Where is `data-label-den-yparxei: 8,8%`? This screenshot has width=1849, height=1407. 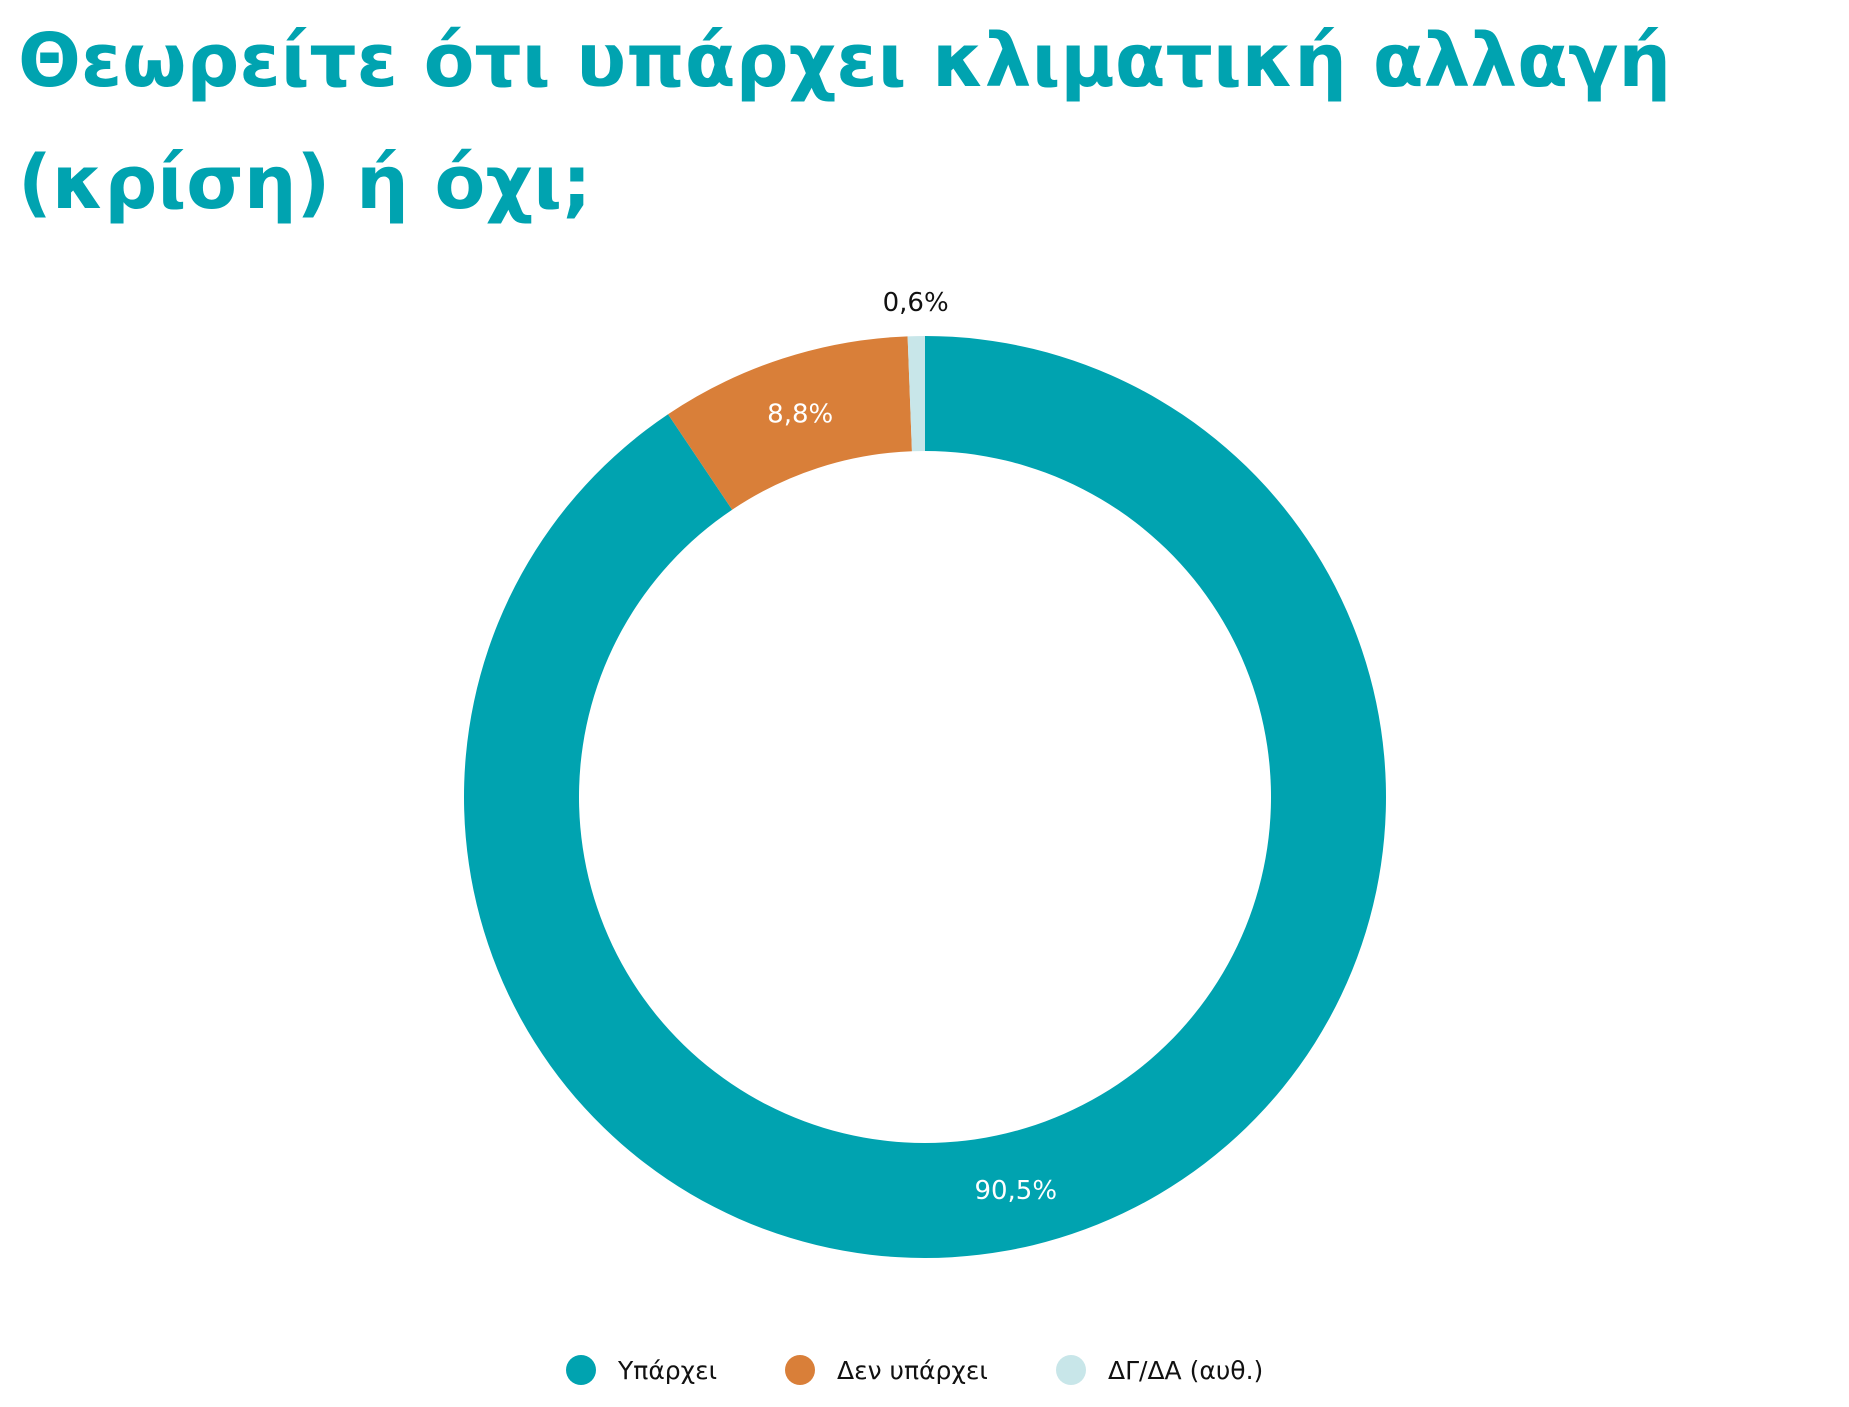
data-label-den-yparxei: 8,8% is located at coordinates (800, 414).